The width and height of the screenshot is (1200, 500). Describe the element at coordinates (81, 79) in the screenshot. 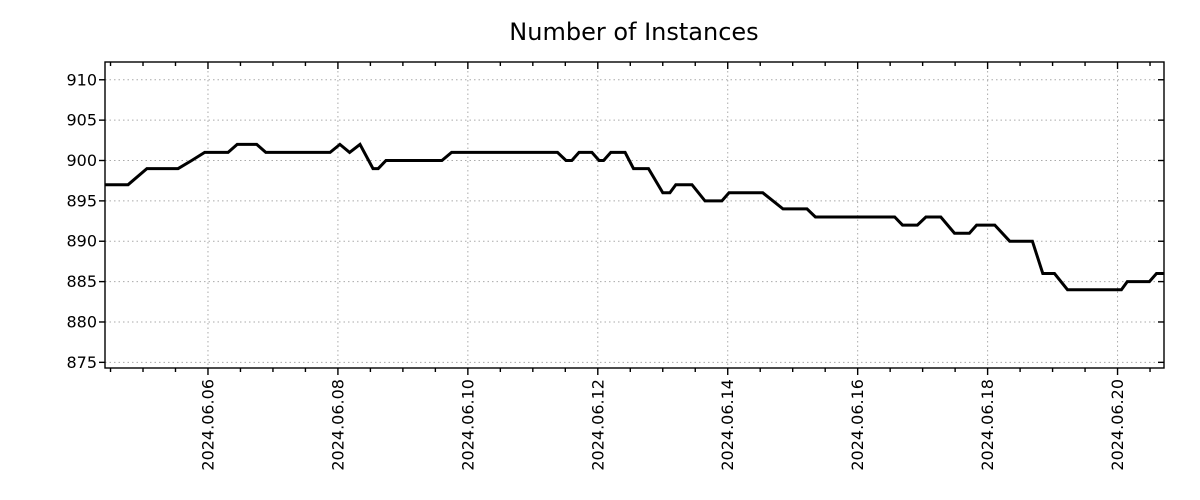

I see `y-tick-label: 910` at that location.